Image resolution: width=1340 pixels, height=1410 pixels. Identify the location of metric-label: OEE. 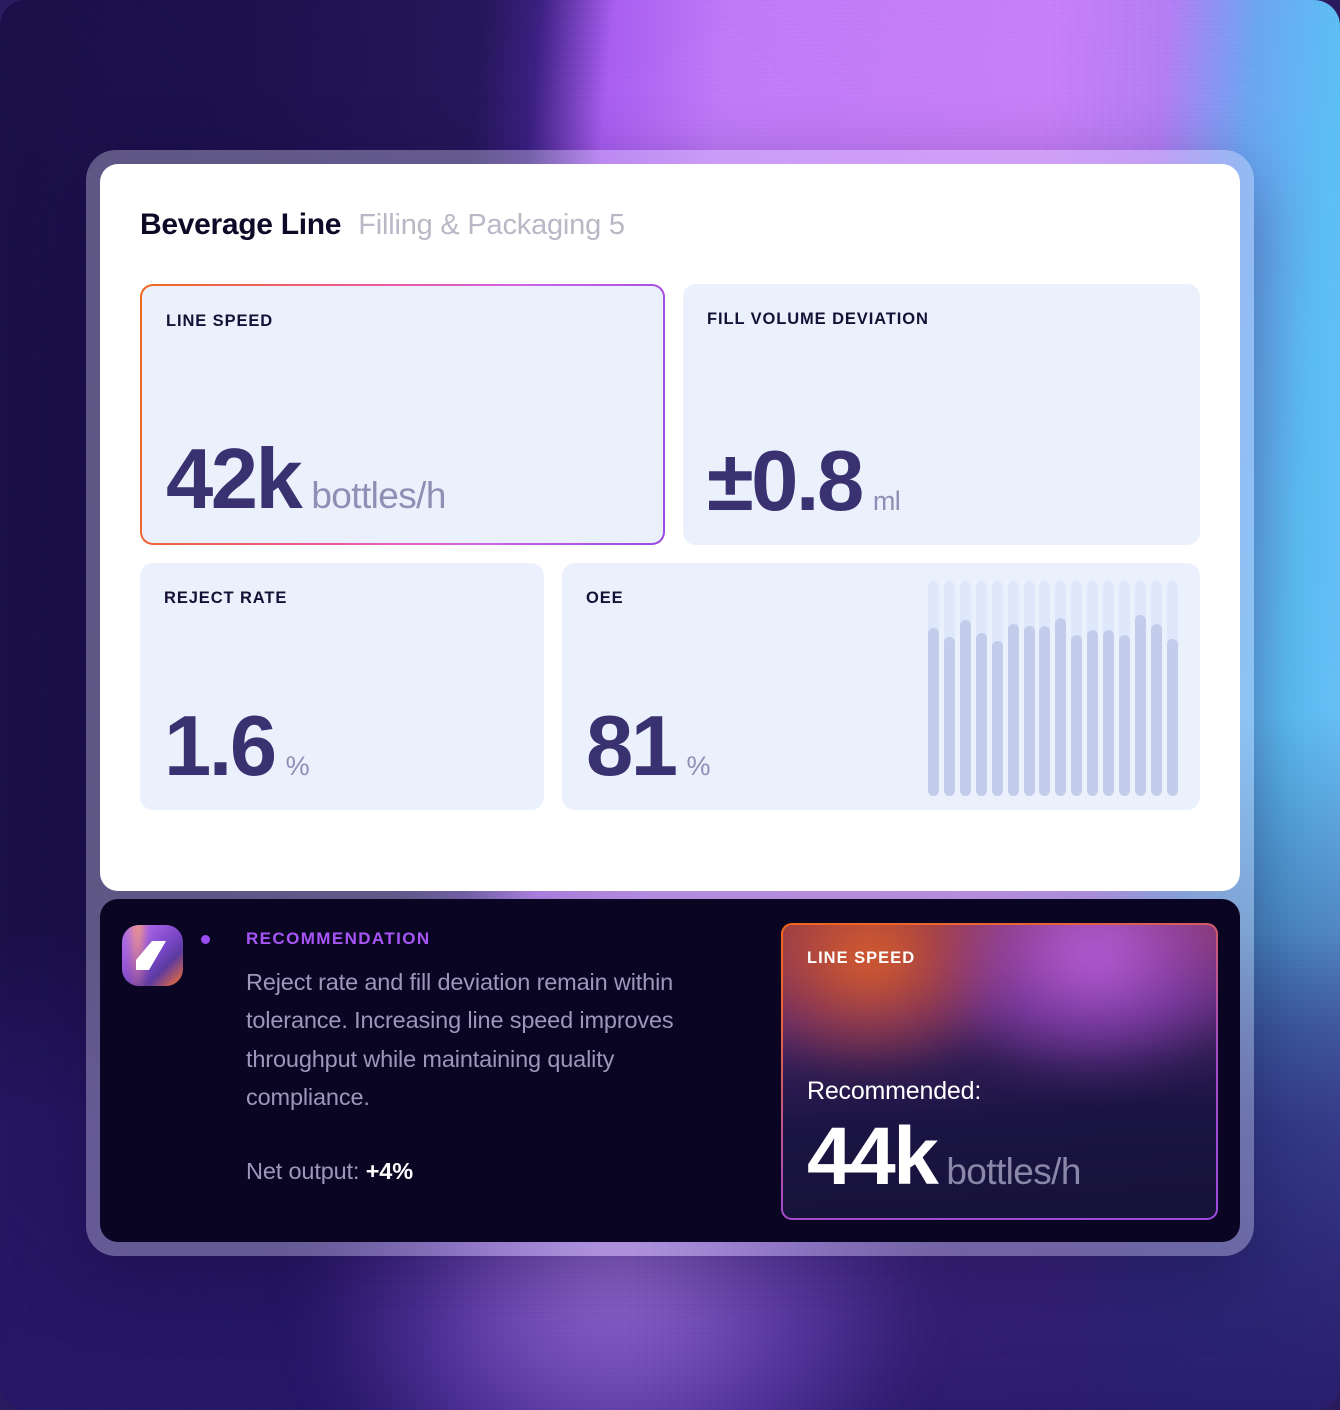
(605, 598).